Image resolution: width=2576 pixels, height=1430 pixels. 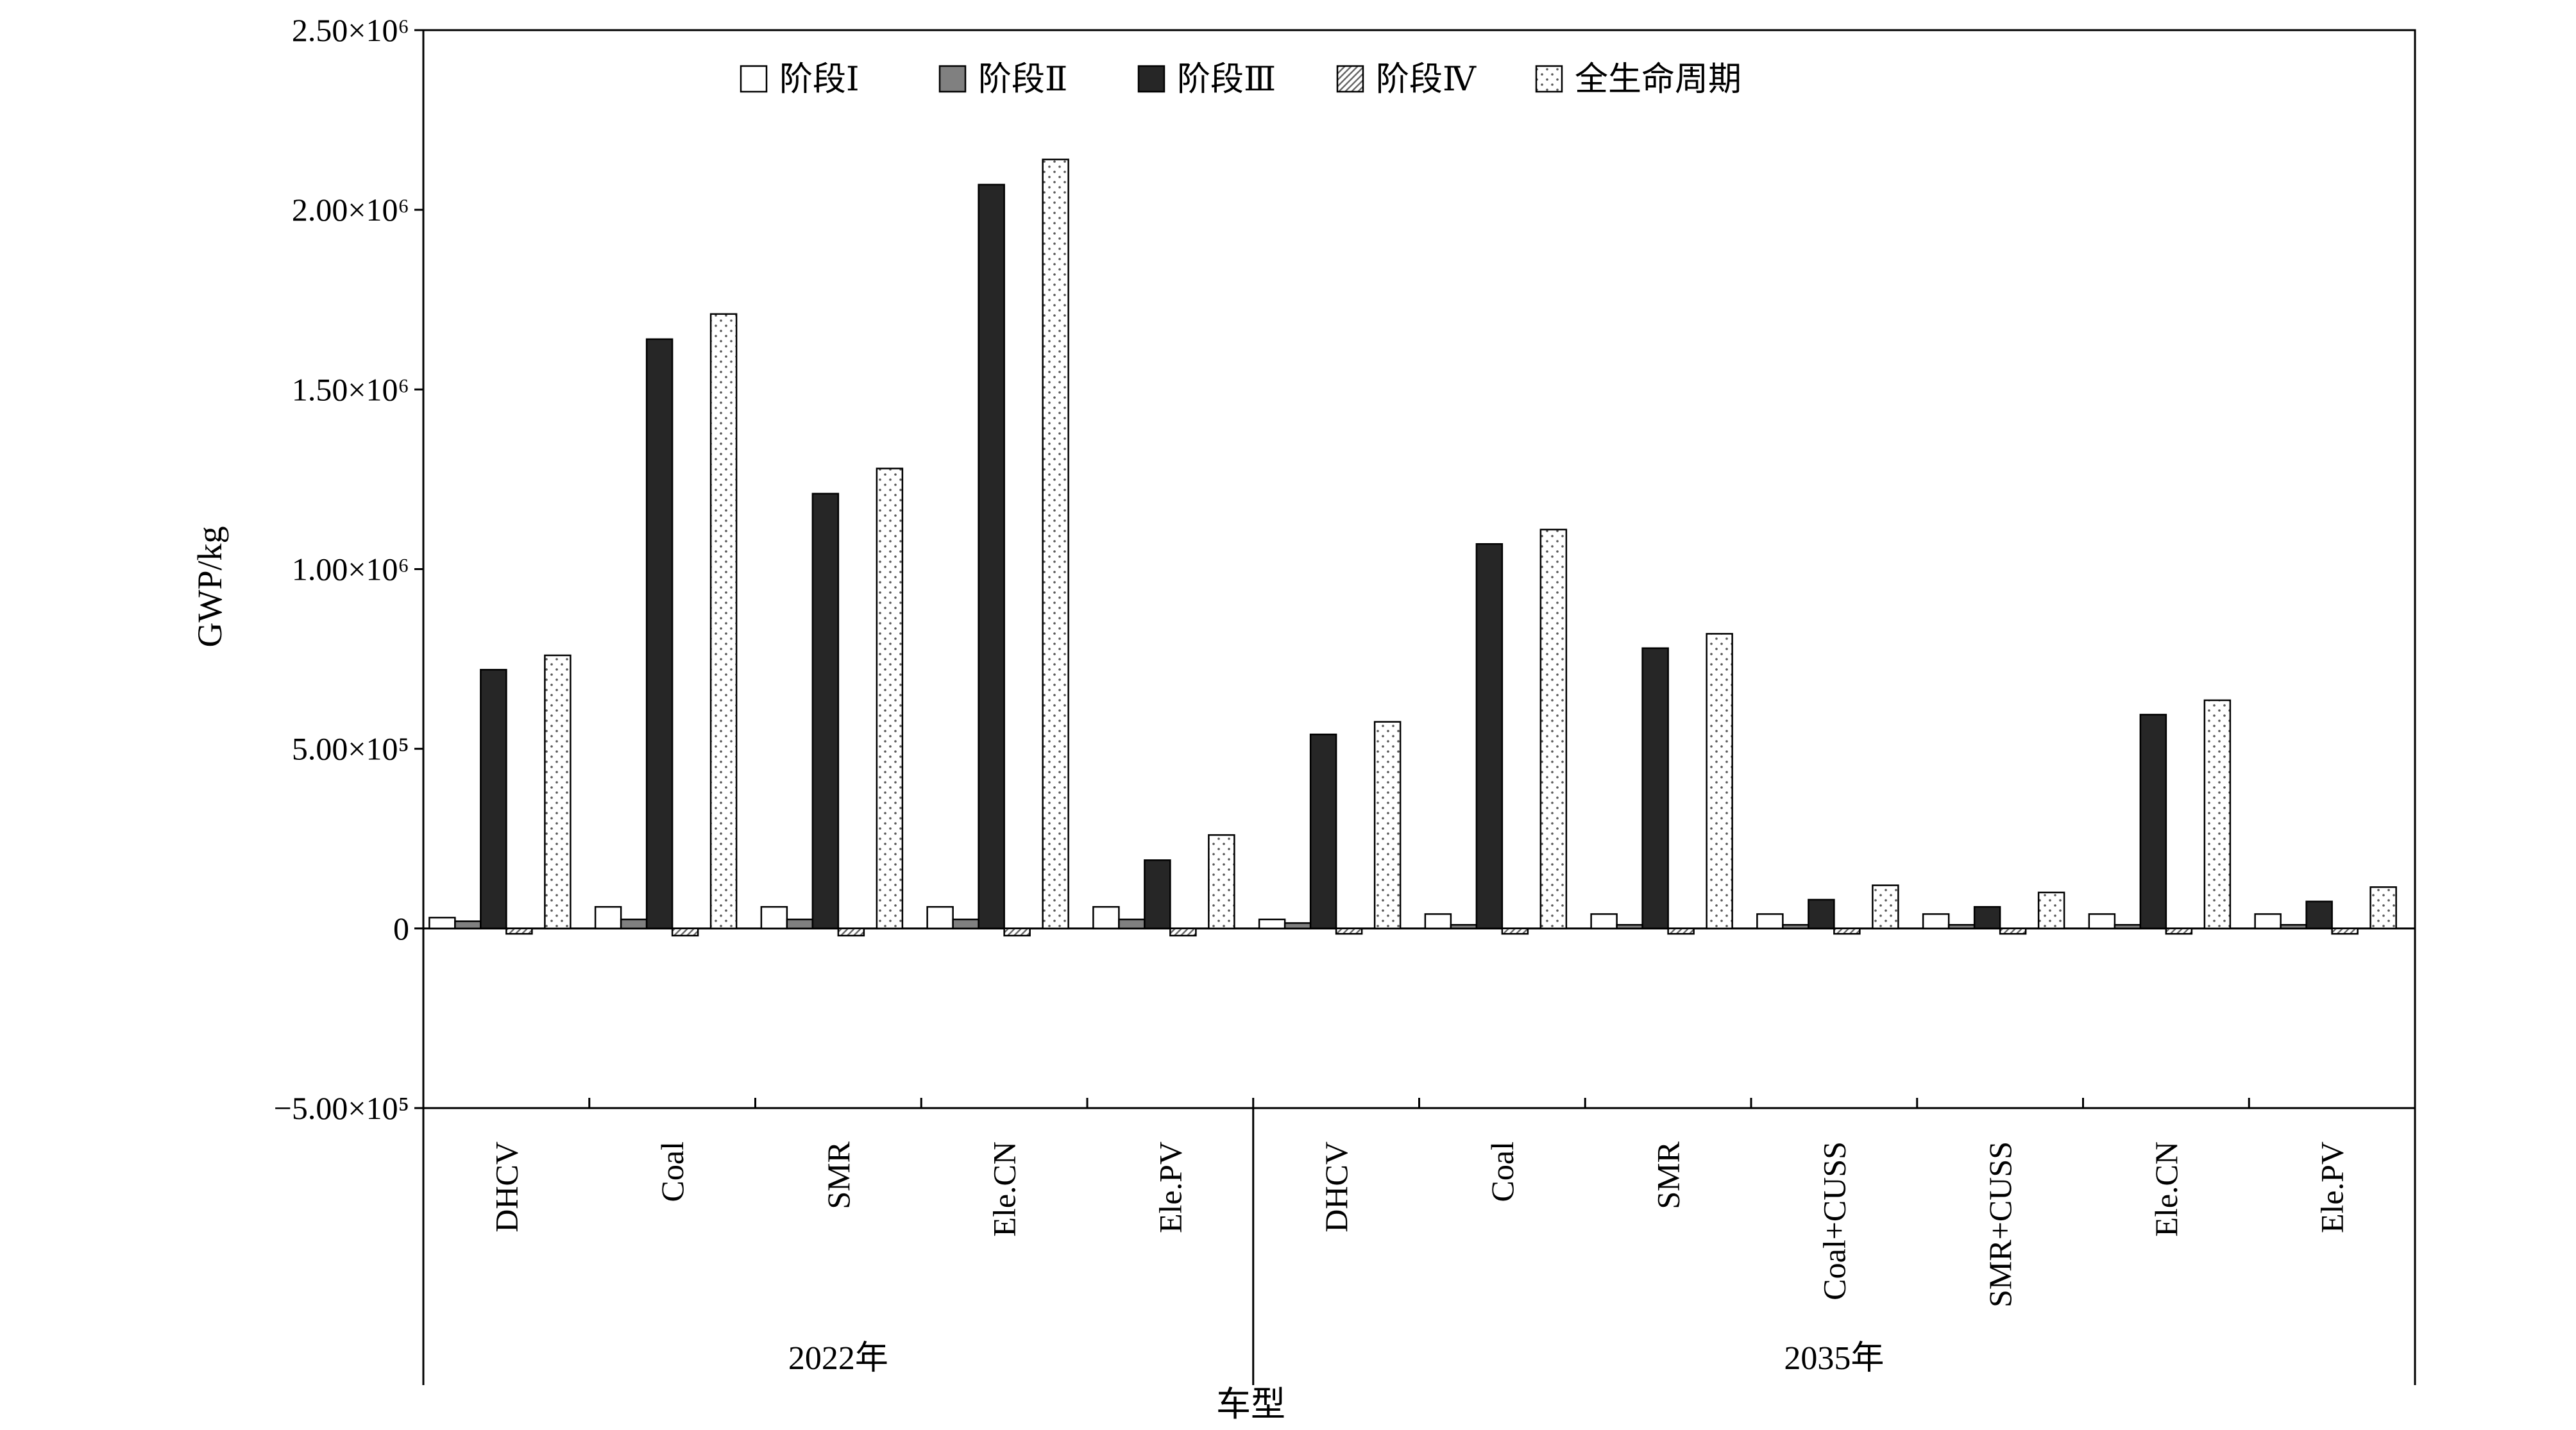 I want to click on legend-label: 阶段Ⅱ, so click(x=1022, y=80).